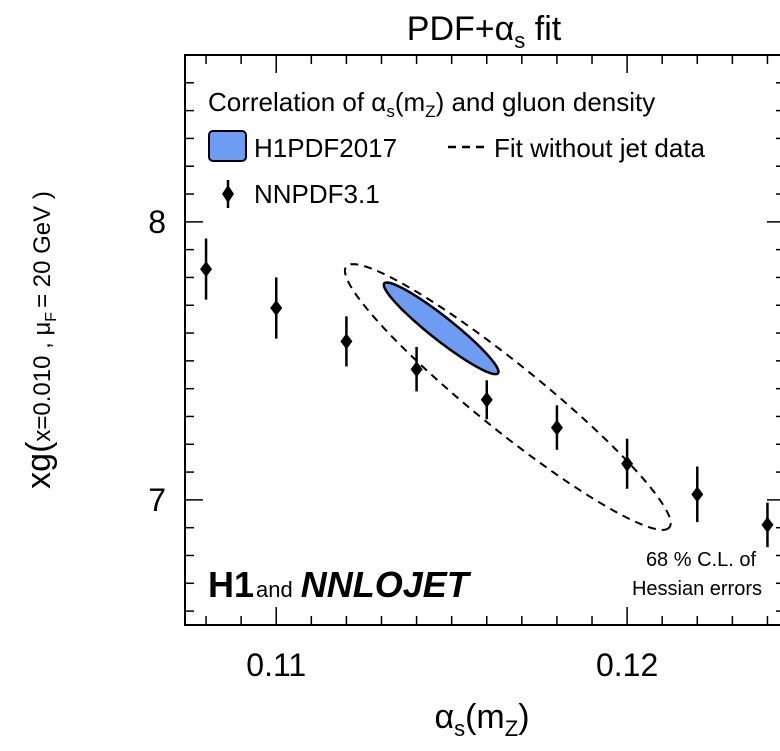 The height and width of the screenshot is (751, 780). What do you see at coordinates (227, 146) in the screenshot?
I see `legend-h1pdf-swatch` at bounding box center [227, 146].